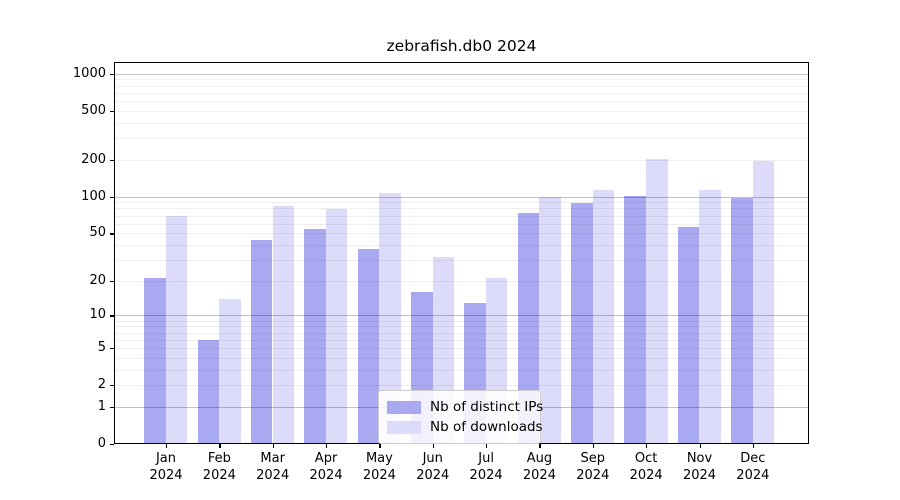 The height and width of the screenshot is (500, 900). What do you see at coordinates (487, 446) in the screenshot?
I see `x-tick-jul-2024` at bounding box center [487, 446].